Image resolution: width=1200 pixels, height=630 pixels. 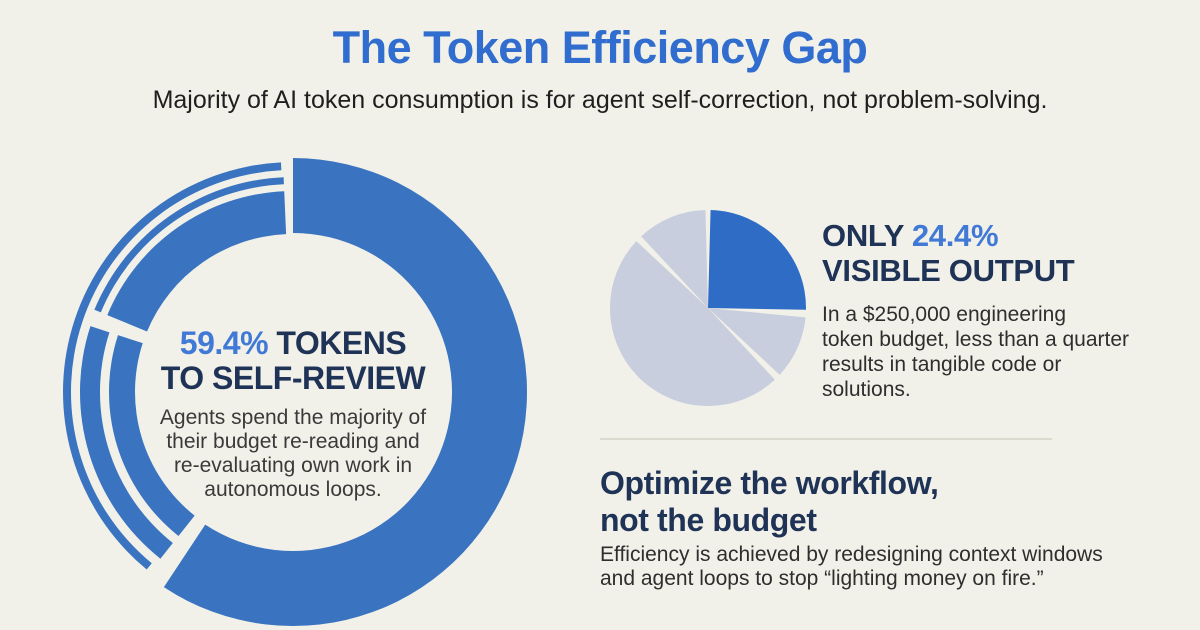 I want to click on donut-stat-value: 59.4%, so click(x=224, y=343).